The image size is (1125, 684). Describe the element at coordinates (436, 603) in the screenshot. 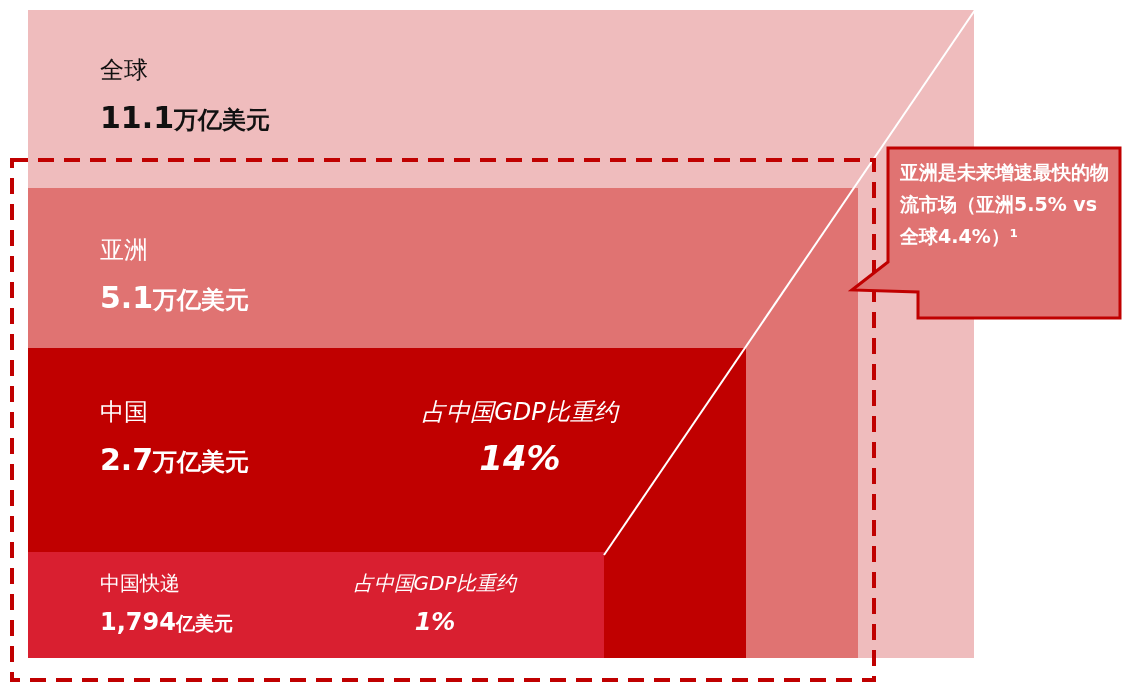

I see `text: 占中国GDP比重约 1%` at that location.